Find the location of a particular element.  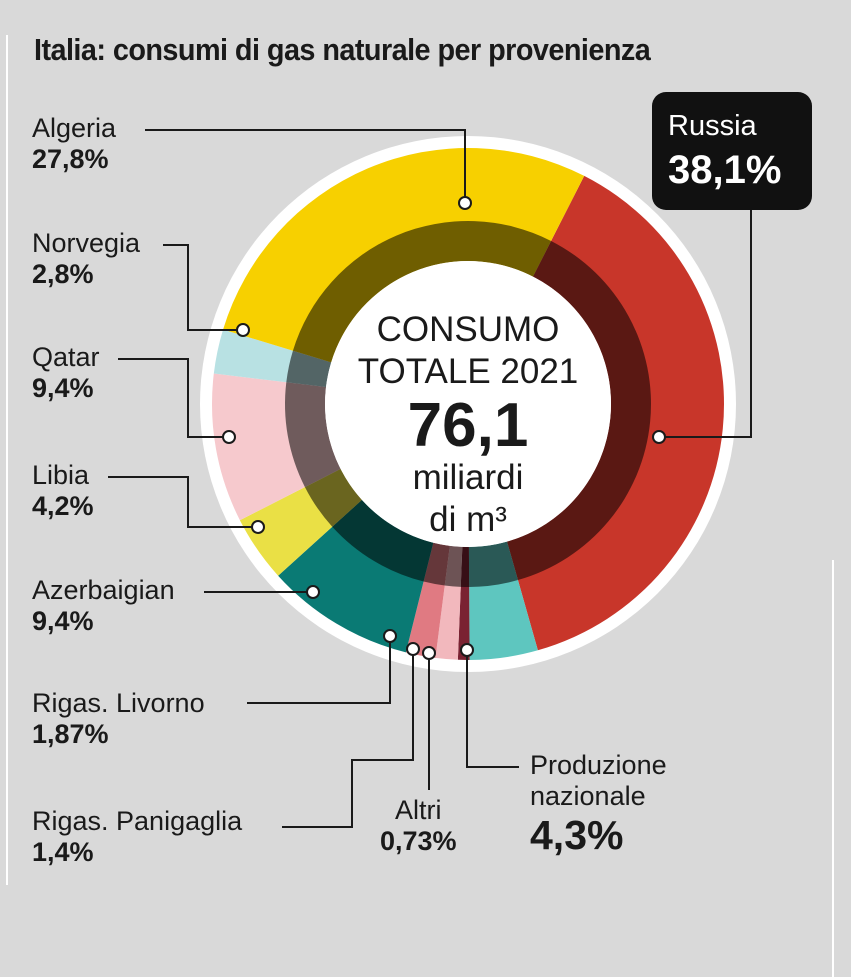

label-produzione-pct: 4,3% is located at coordinates (577, 835).